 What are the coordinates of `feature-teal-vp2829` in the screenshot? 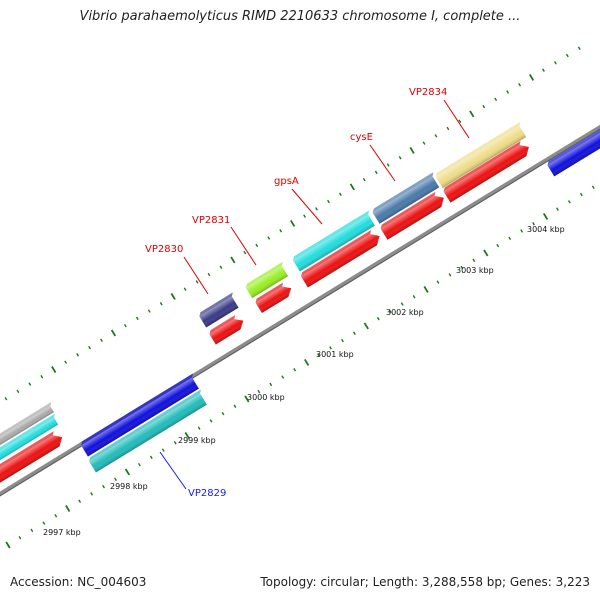 It's located at (149, 431).